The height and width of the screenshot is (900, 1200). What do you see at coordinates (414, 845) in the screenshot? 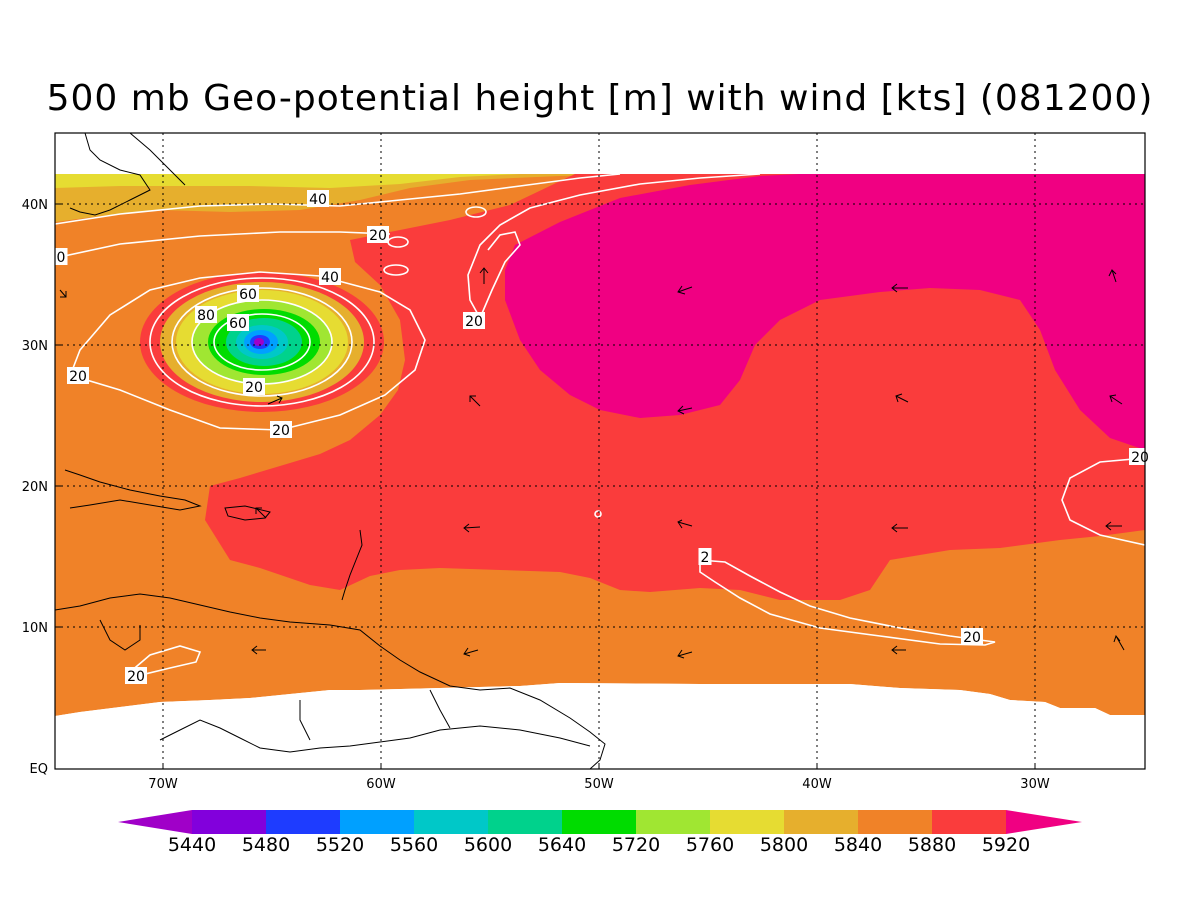
I see `colorbar-level-label: 5560` at bounding box center [414, 845].